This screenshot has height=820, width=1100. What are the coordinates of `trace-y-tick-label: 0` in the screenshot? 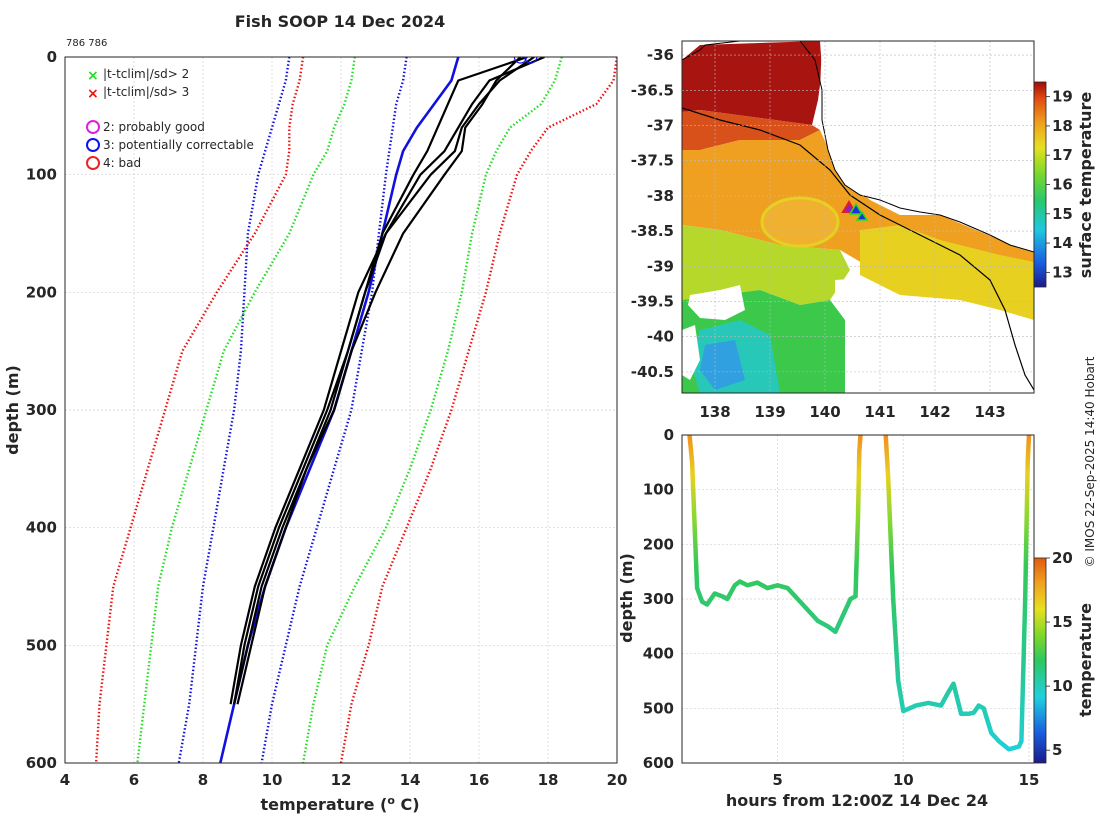 It's located at (669, 435).